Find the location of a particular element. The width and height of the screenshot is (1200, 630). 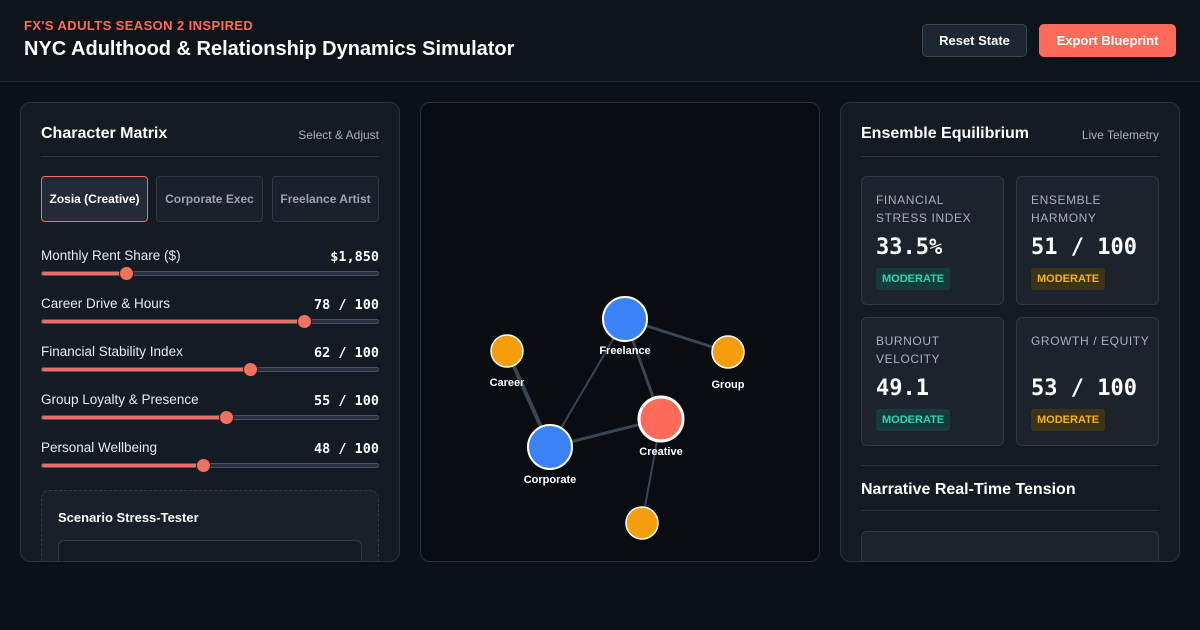

stress-tester-title: Scenario Stress-Tester is located at coordinates (128, 517).